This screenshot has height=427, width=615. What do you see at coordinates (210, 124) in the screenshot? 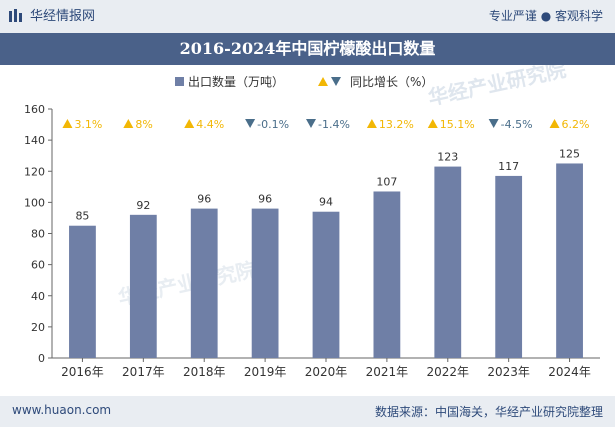
I see `growth-label: 4.4%` at bounding box center [210, 124].